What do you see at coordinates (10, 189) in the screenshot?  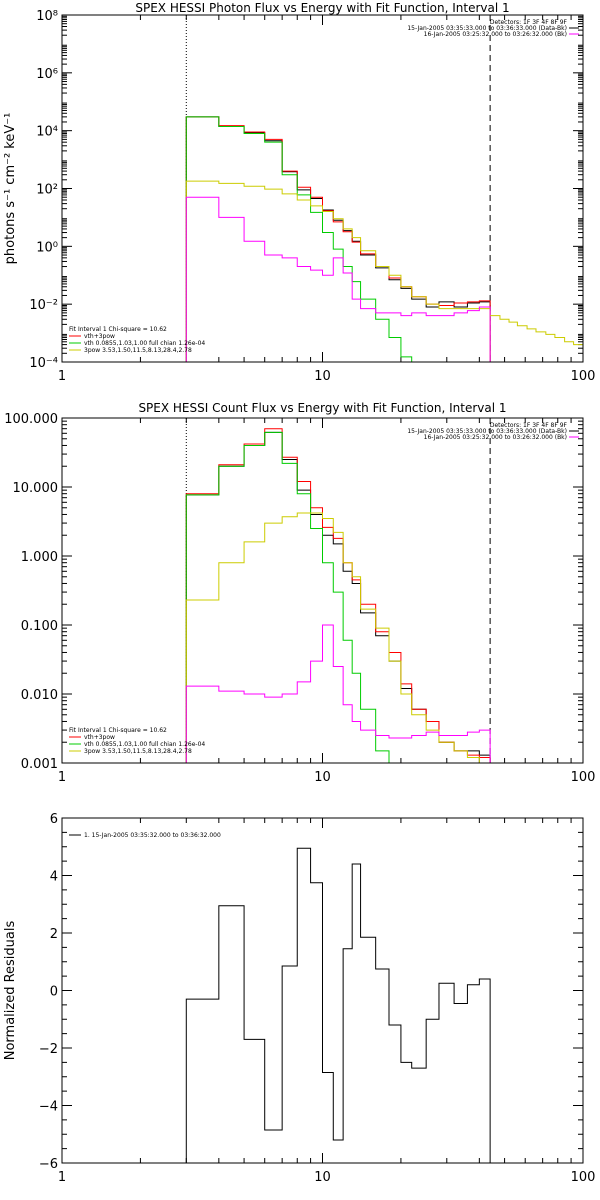 I see `y-axis-label: photons s⁻¹ cm⁻² keV⁻¹` at bounding box center [10, 189].